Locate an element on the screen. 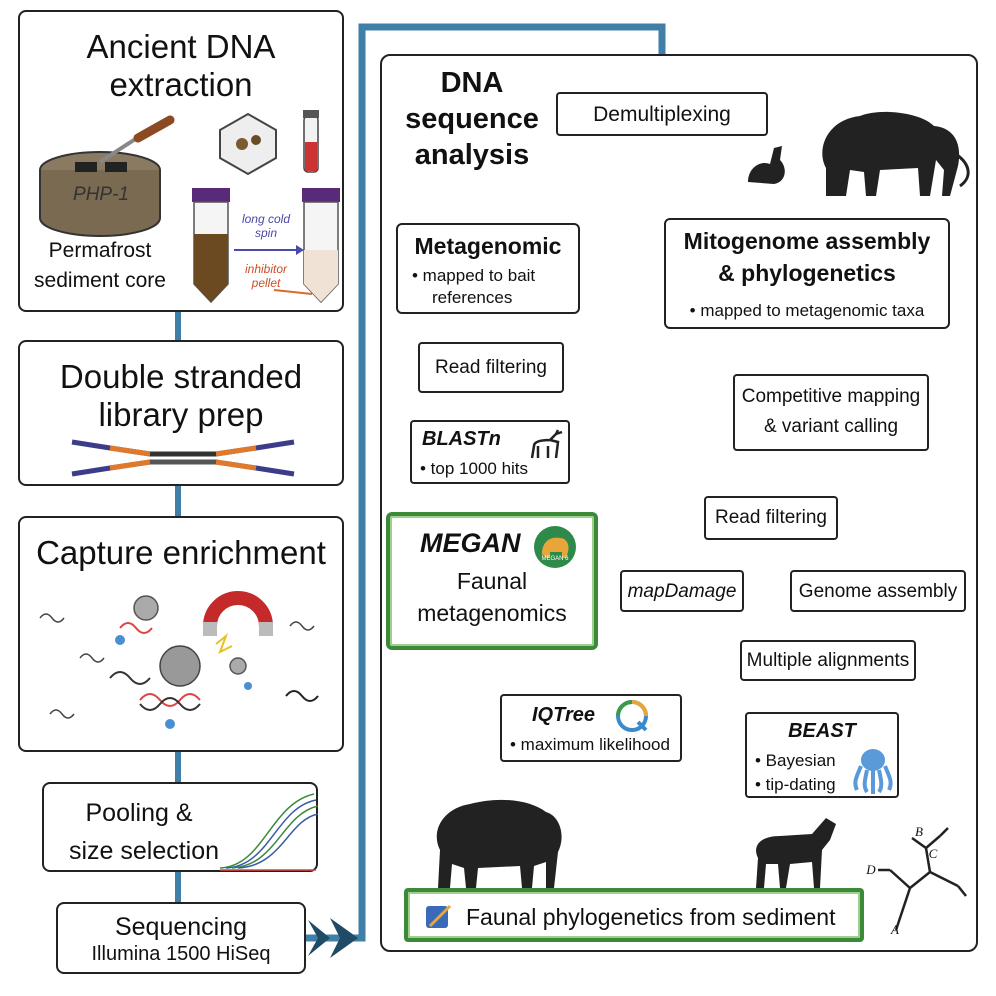 The image size is (996, 996). library-title-line2: library prep is located at coordinates (181, 414).